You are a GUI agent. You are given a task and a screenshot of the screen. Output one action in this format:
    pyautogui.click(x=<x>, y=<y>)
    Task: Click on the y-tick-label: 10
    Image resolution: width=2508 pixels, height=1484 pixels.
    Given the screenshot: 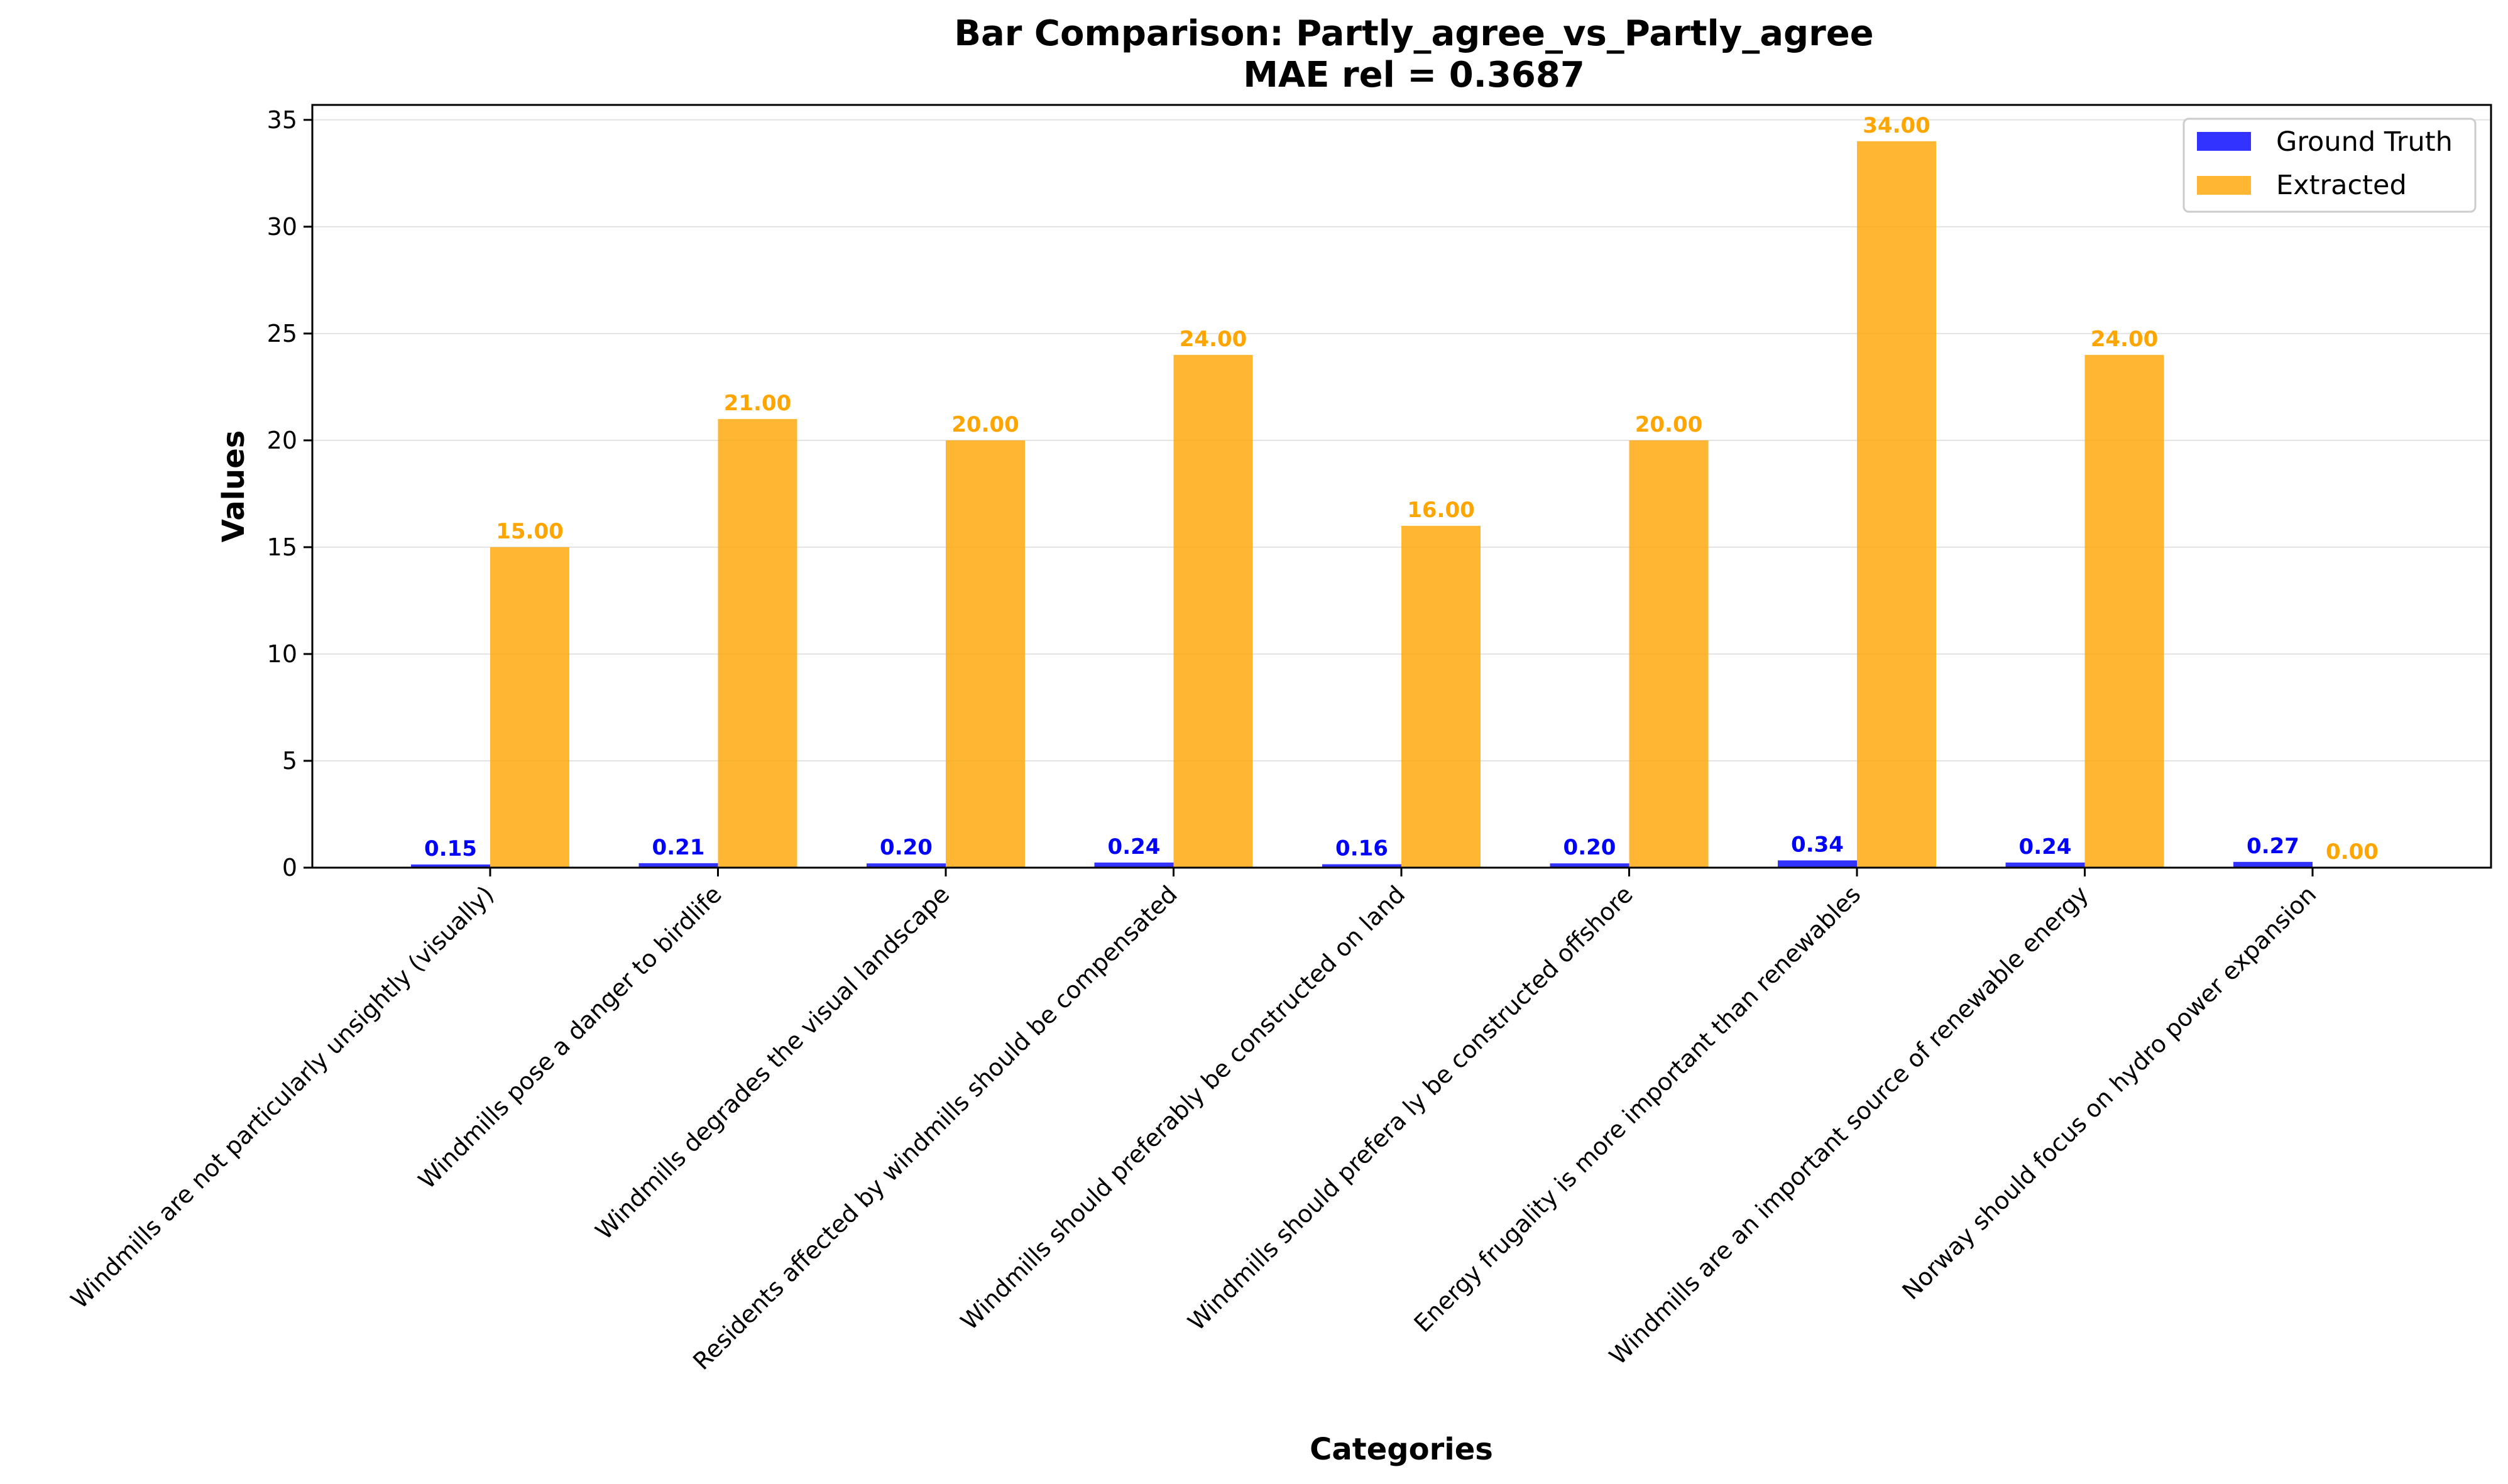 What is the action you would take?
    pyautogui.click(x=282, y=654)
    